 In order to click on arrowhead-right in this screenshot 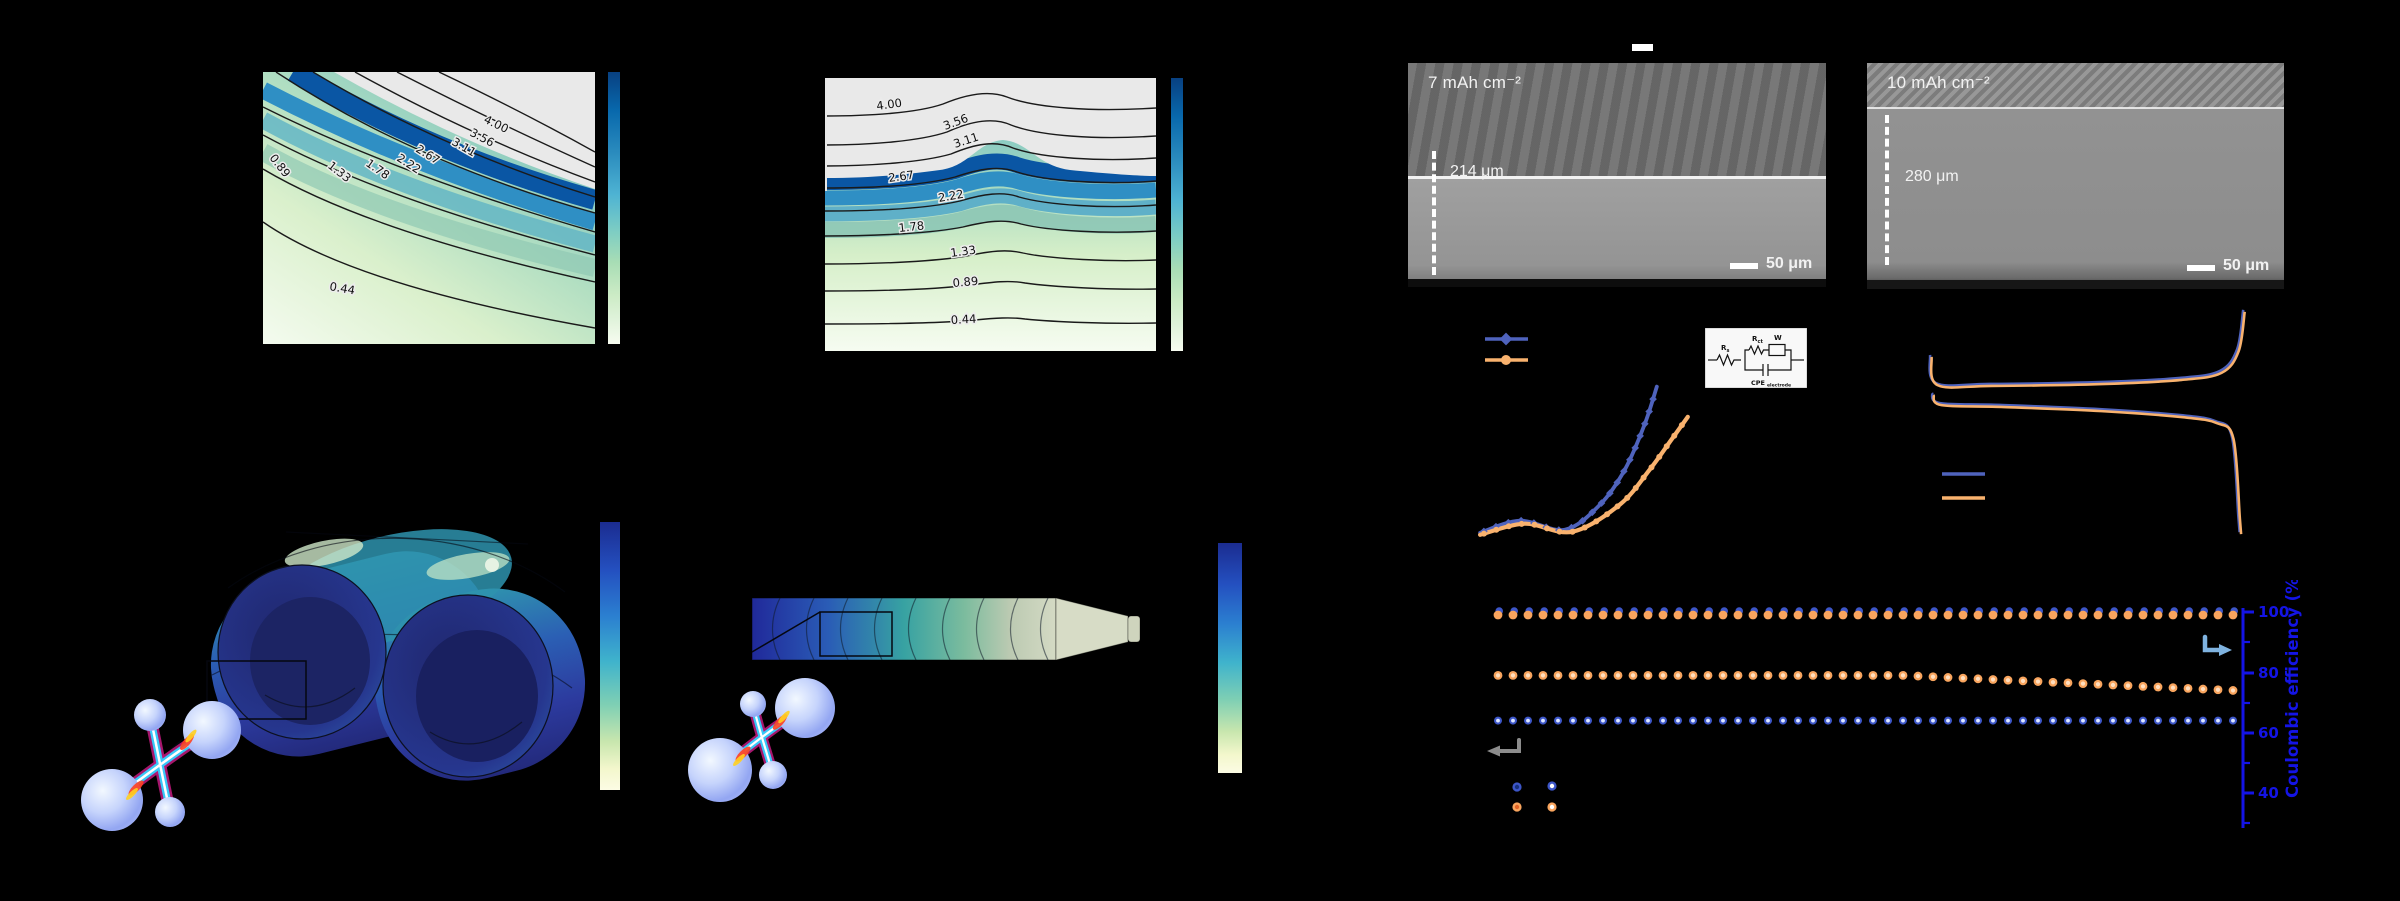, I will do `click(2225, 650)`.